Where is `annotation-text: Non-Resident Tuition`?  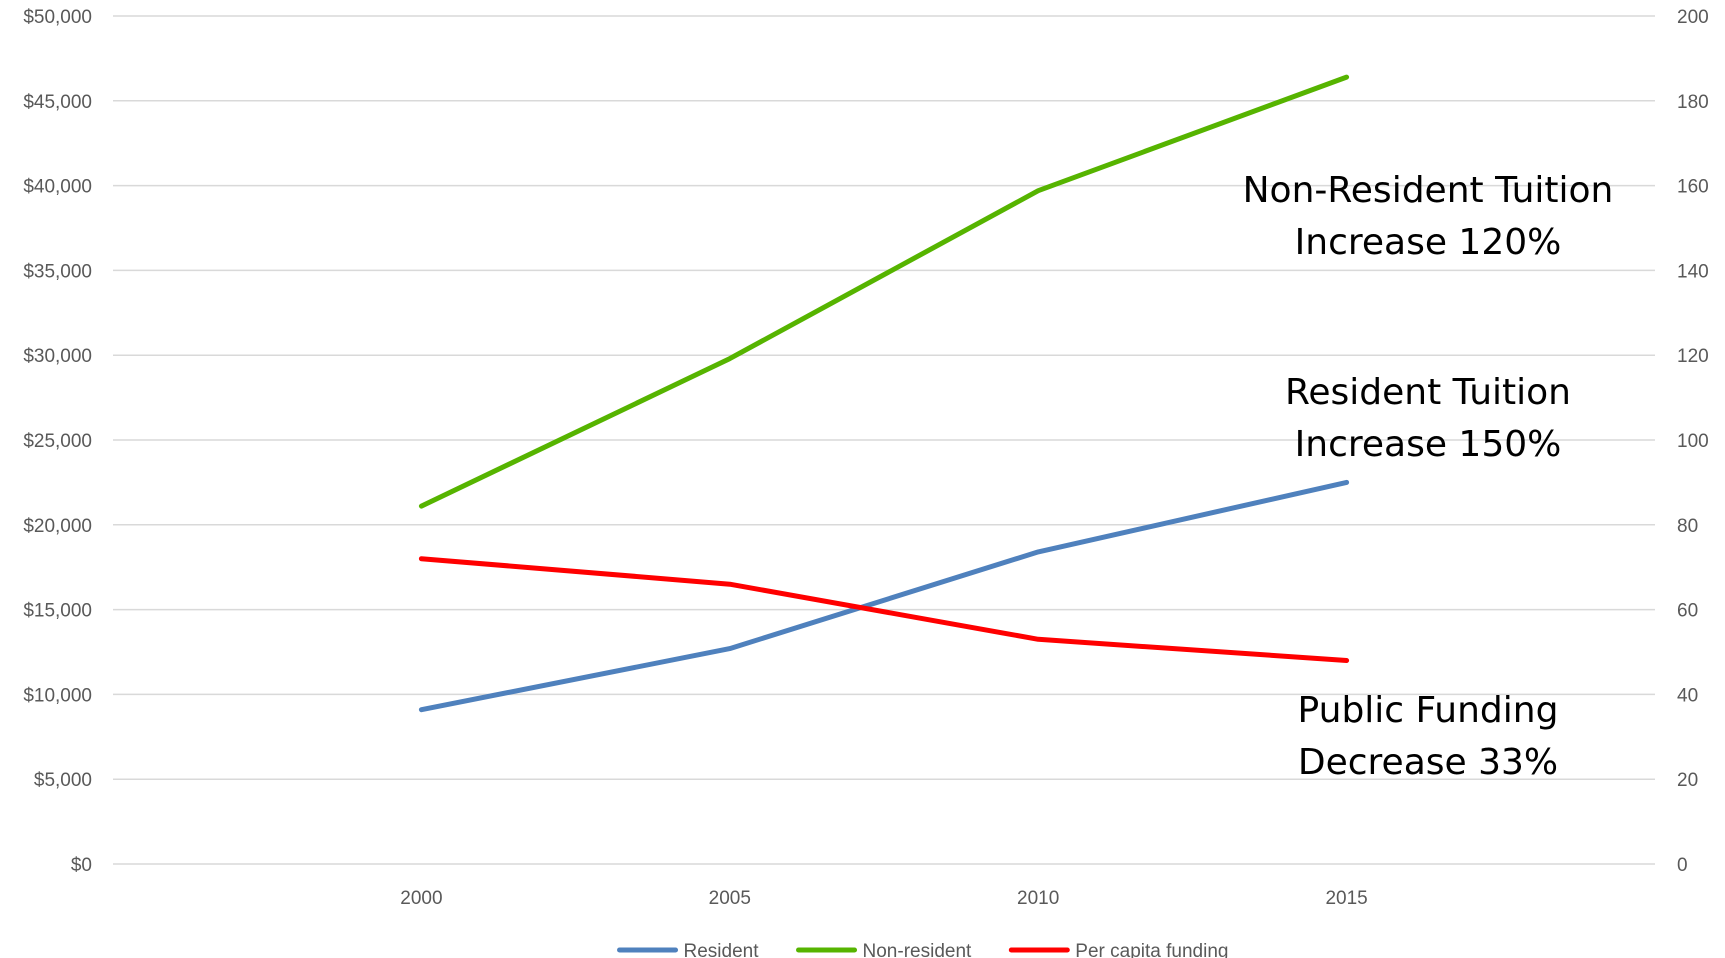
annotation-text: Non-Resident Tuition is located at coordinates (1428, 190).